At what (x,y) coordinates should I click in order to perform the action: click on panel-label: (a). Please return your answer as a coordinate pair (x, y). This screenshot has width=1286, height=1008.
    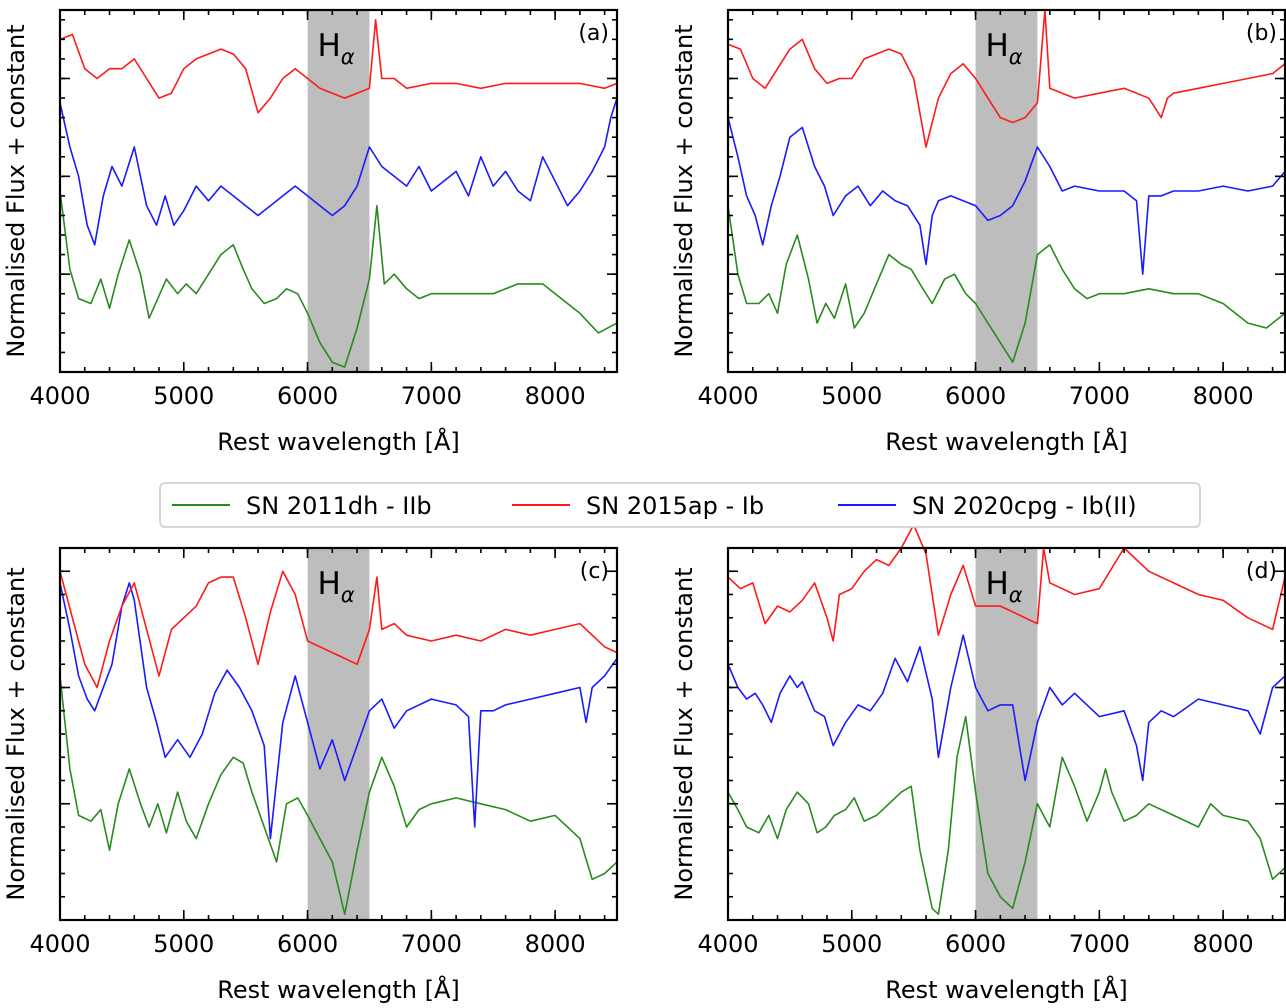
    Looking at the image, I should click on (593, 33).